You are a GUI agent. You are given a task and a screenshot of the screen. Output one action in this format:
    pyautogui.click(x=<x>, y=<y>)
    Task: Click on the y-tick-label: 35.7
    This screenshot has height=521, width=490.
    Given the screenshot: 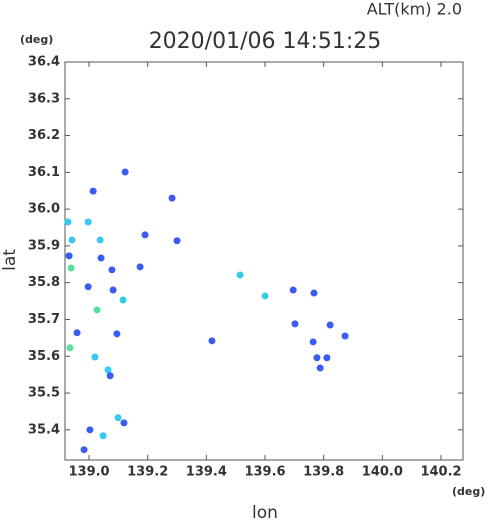 What is the action you would take?
    pyautogui.click(x=44, y=319)
    